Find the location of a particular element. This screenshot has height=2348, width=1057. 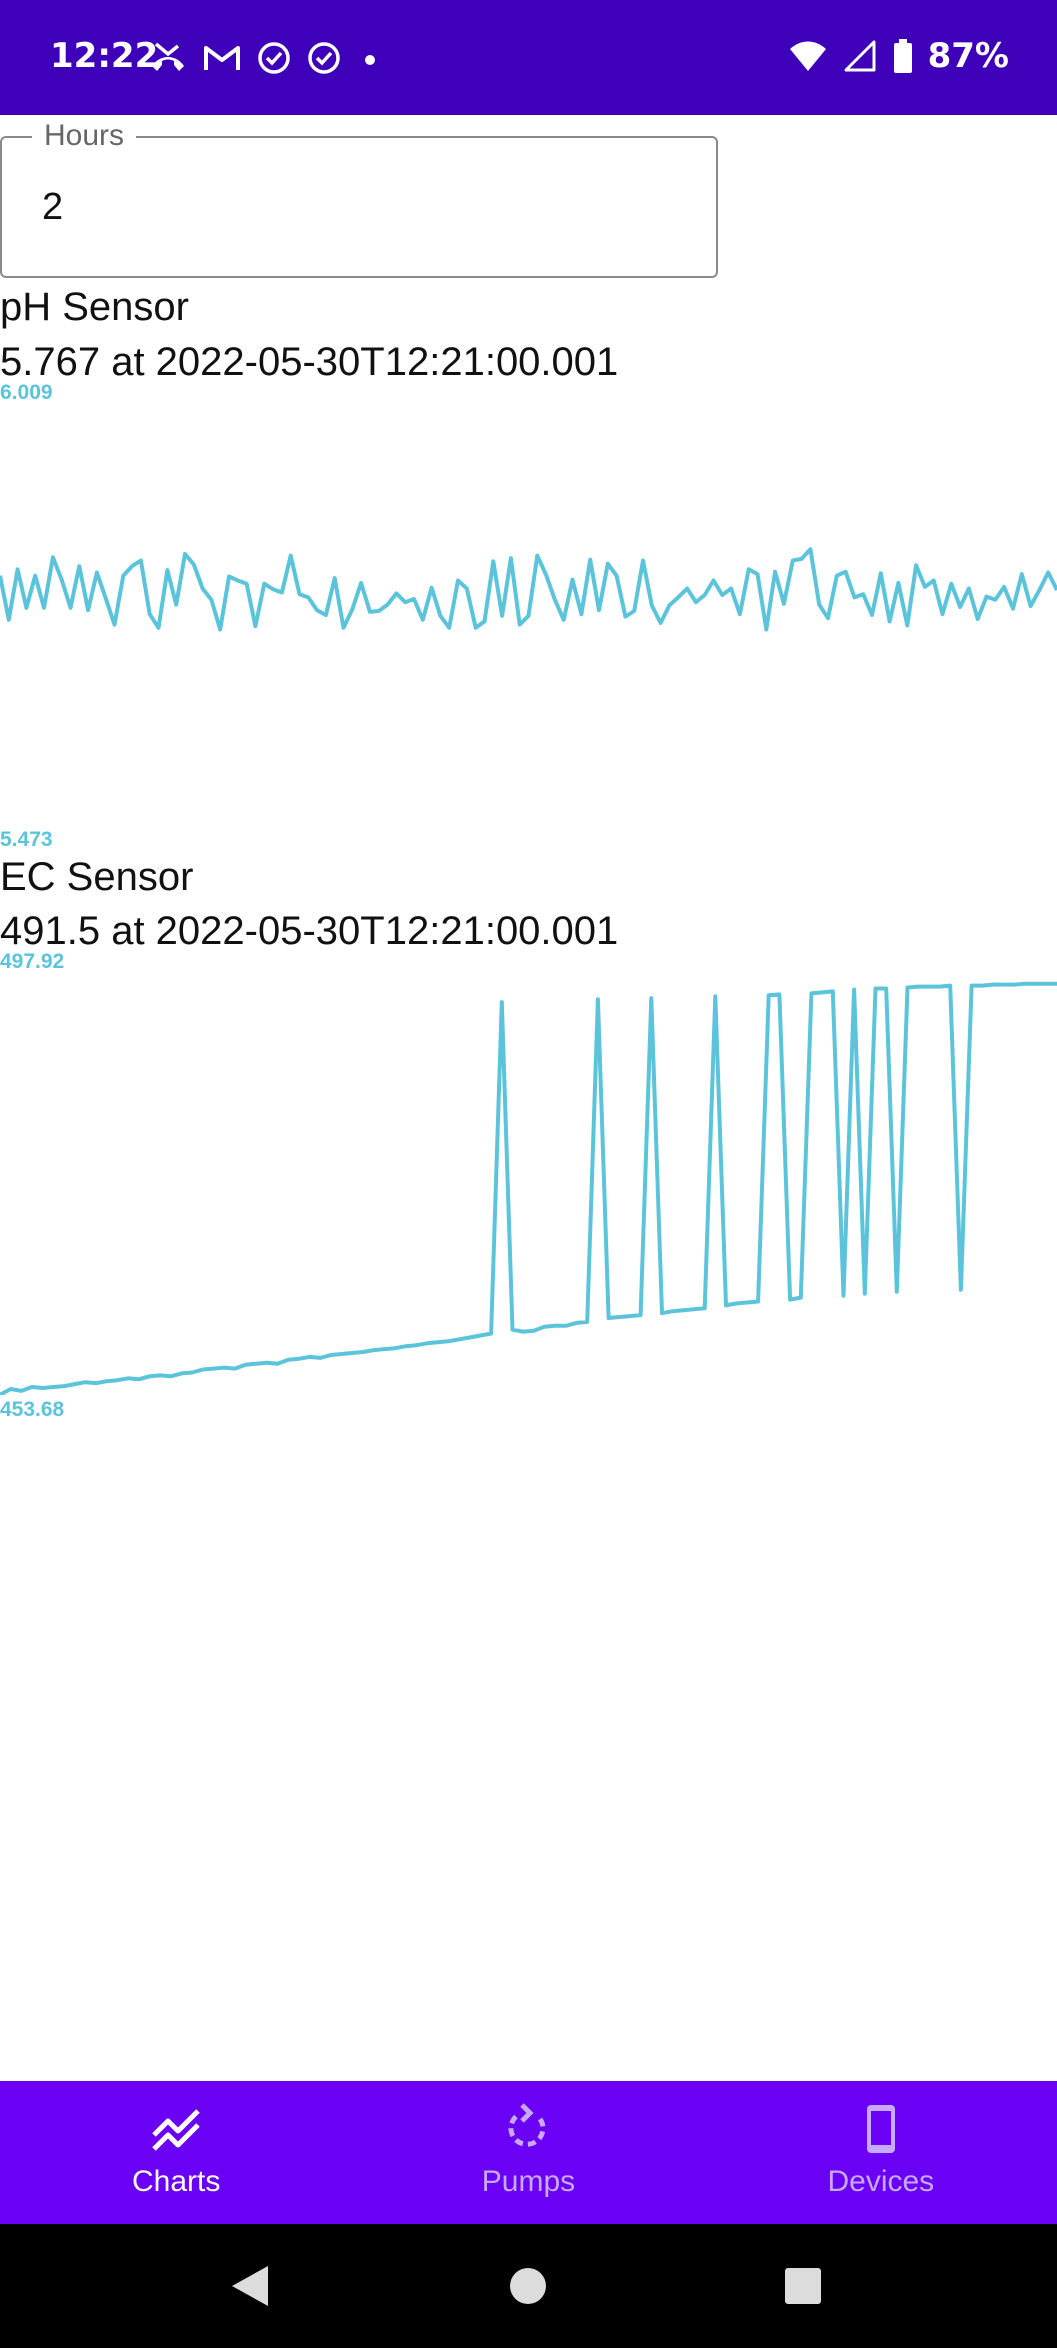

system-navigation-bar is located at coordinates (528, 2286).